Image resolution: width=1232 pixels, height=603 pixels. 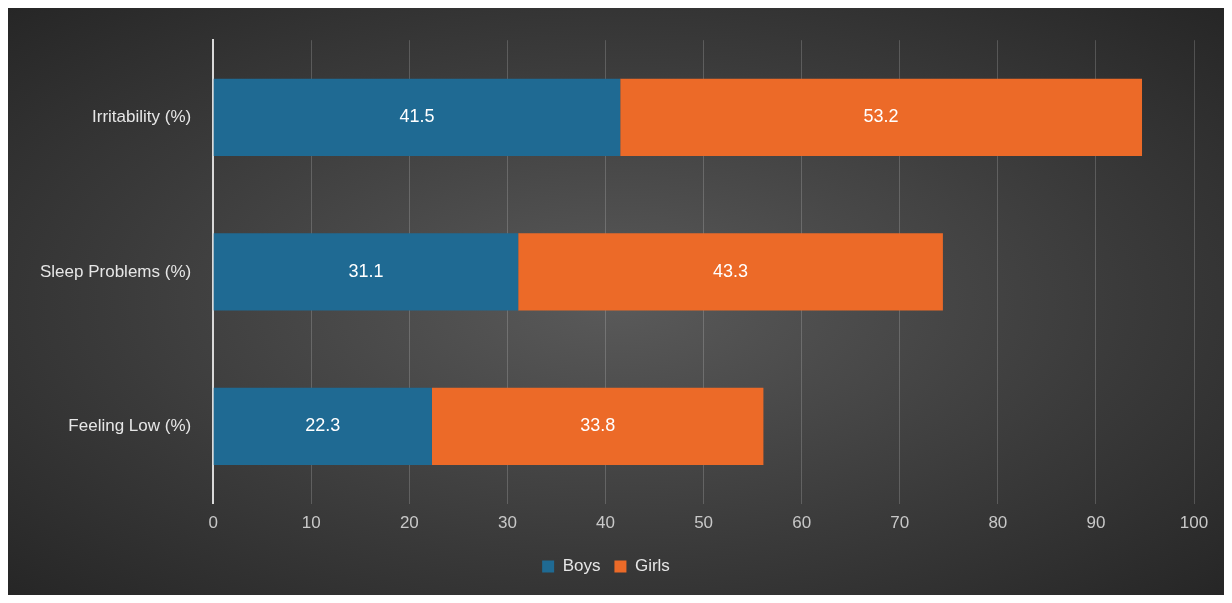 What do you see at coordinates (881, 116) in the screenshot?
I see `data-label: 53.2` at bounding box center [881, 116].